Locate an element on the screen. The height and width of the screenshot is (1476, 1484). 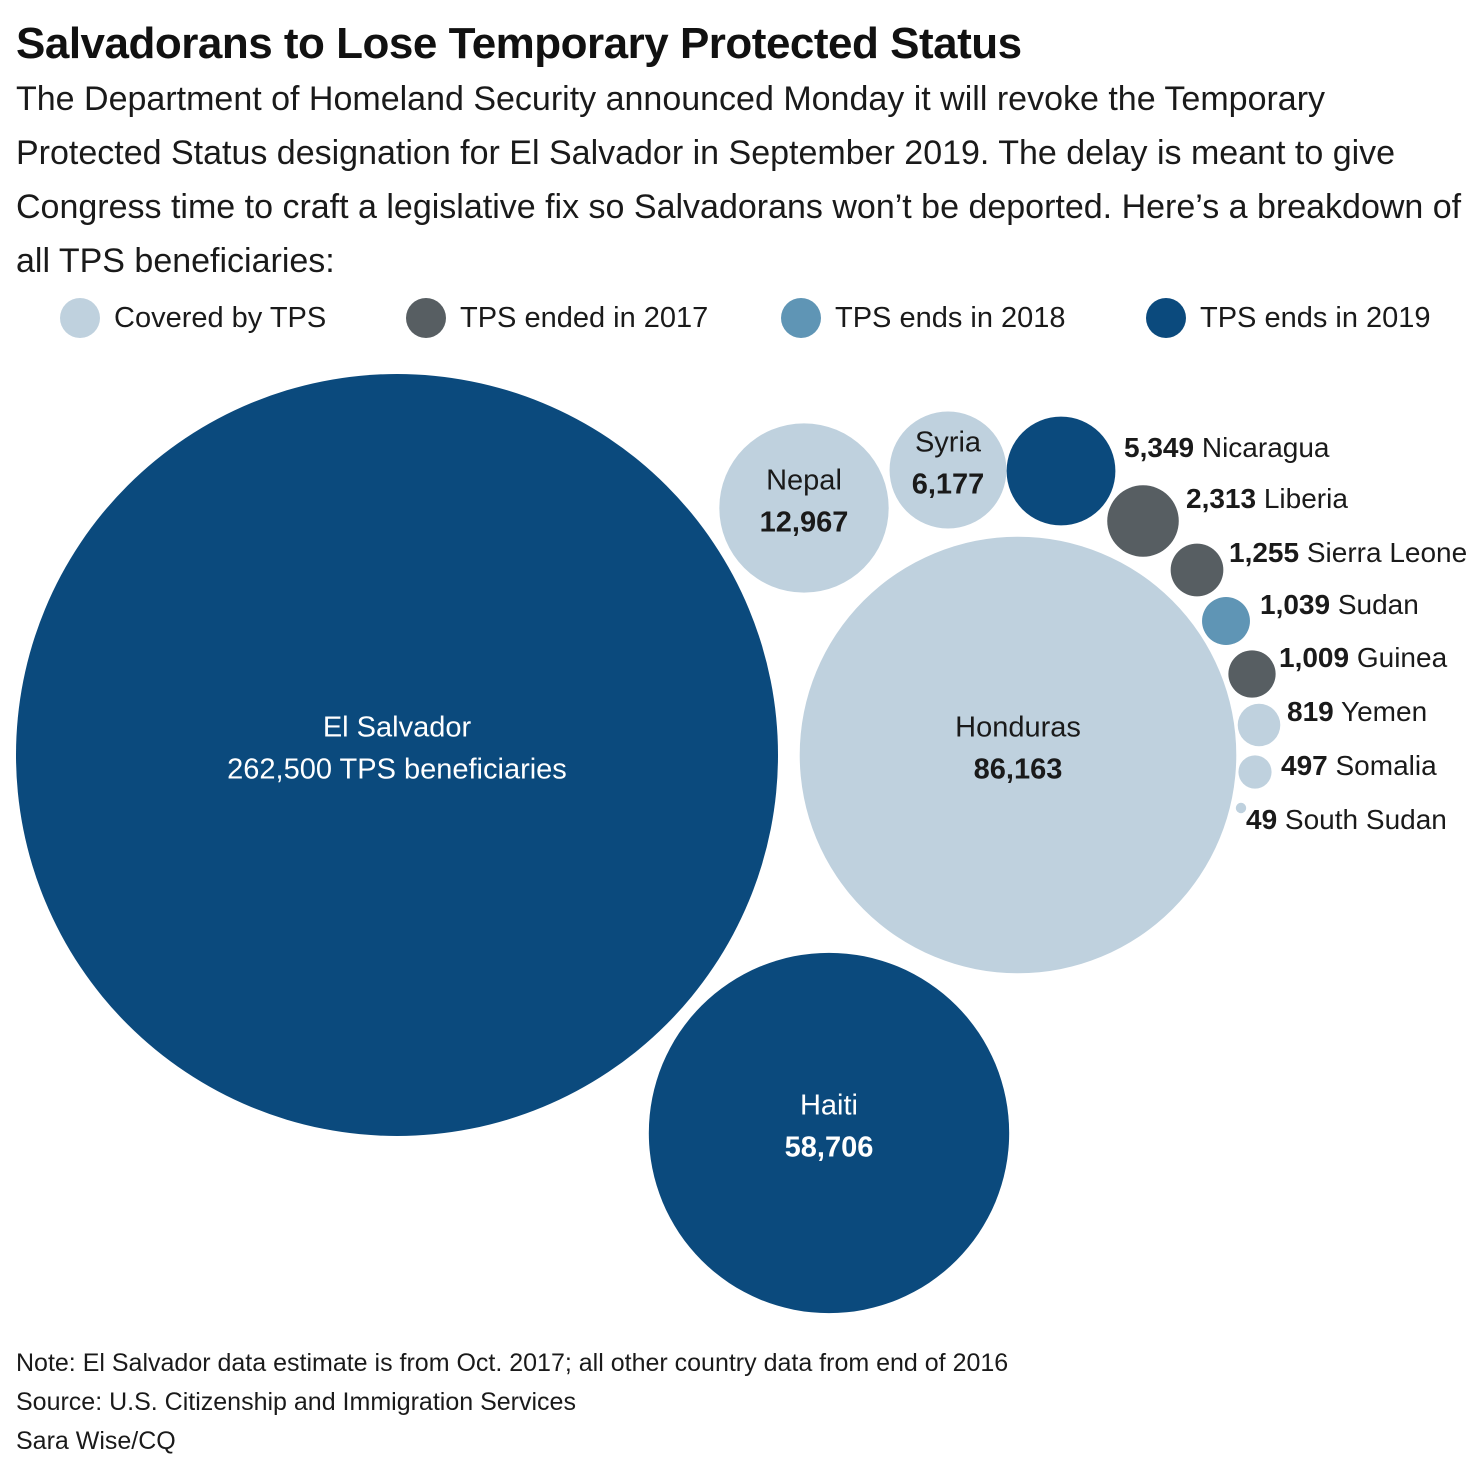
bubble-side-label-yemen: 819 Yemen is located at coordinates (1357, 711).